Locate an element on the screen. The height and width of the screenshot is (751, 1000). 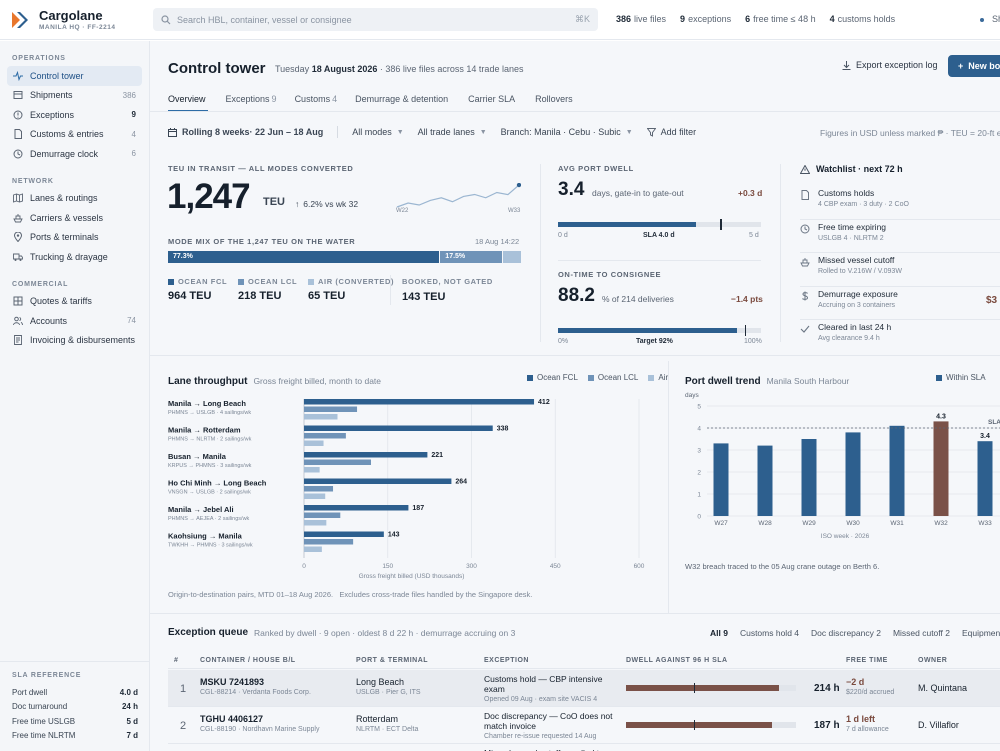
app-logo: Cargolane MANILA HQ · FF-2214 is located at coordinates (63, 20).